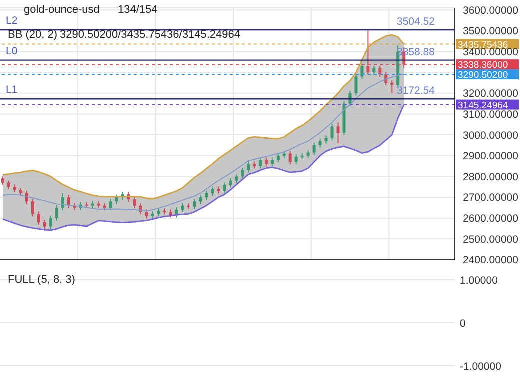 Image resolution: width=520 pixels, height=390 pixels. What do you see at coordinates (479, 281) in the screenshot?
I see `text: 1.00000` at bounding box center [479, 281].